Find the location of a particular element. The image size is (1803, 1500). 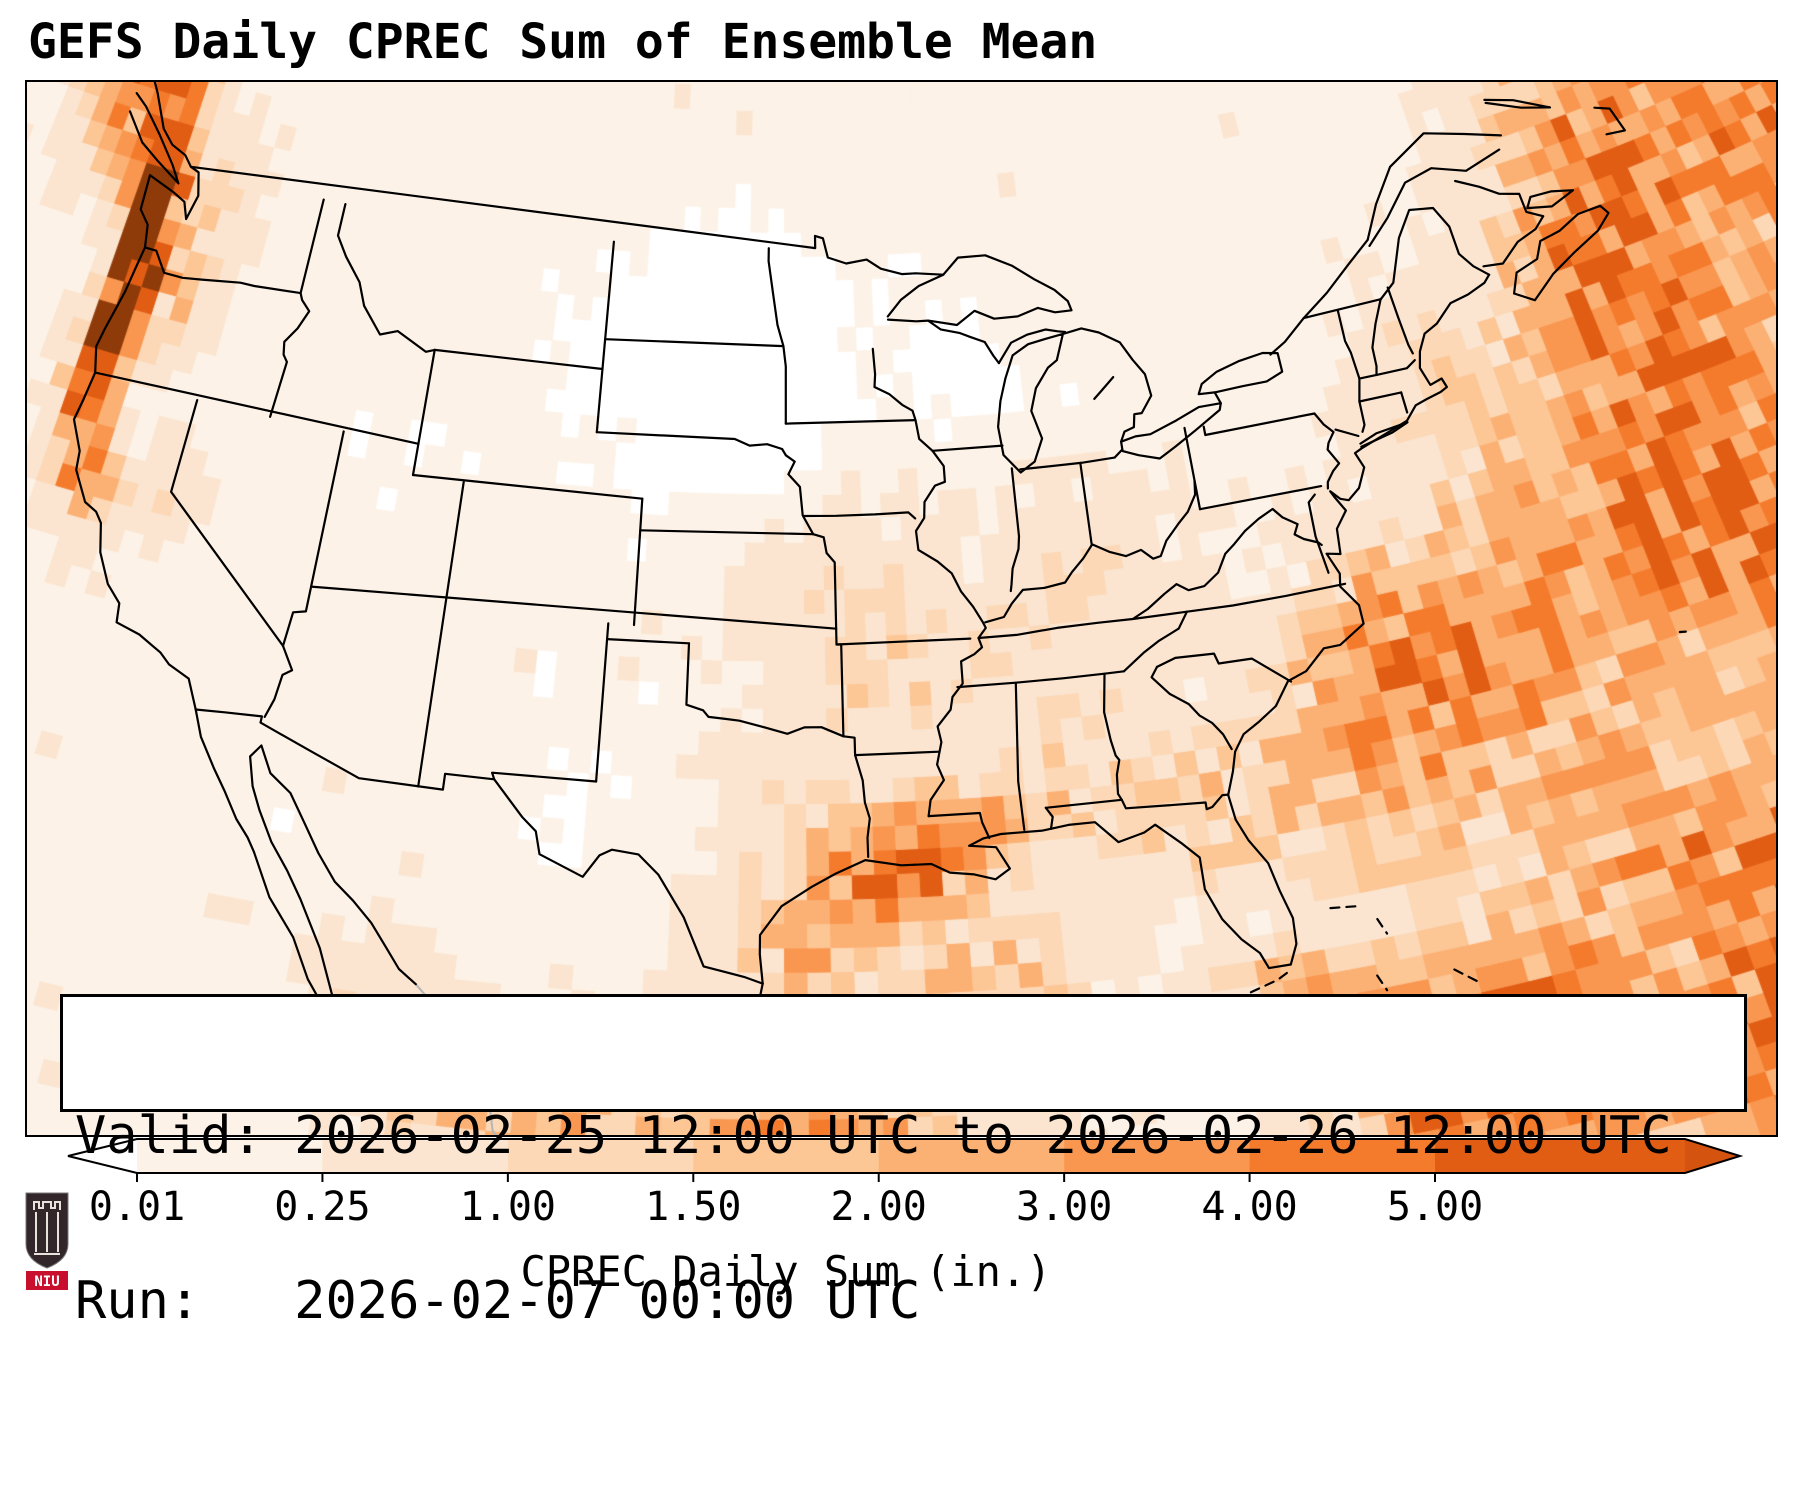

colorbar-tick-label: 0.01 is located at coordinates (137, 1207).